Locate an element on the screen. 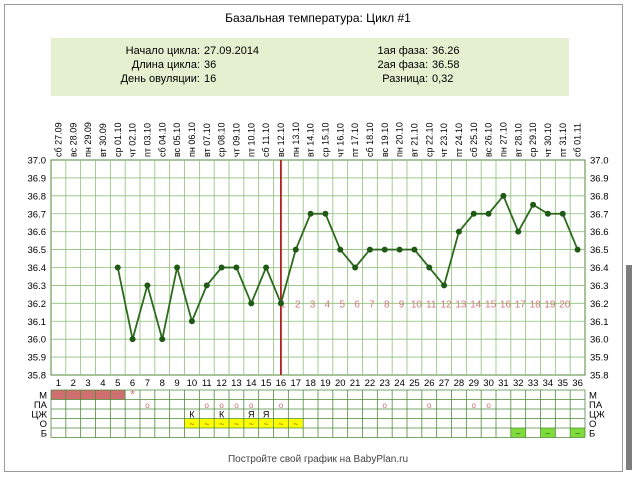  phase-day-number: 18 is located at coordinates (536, 304).